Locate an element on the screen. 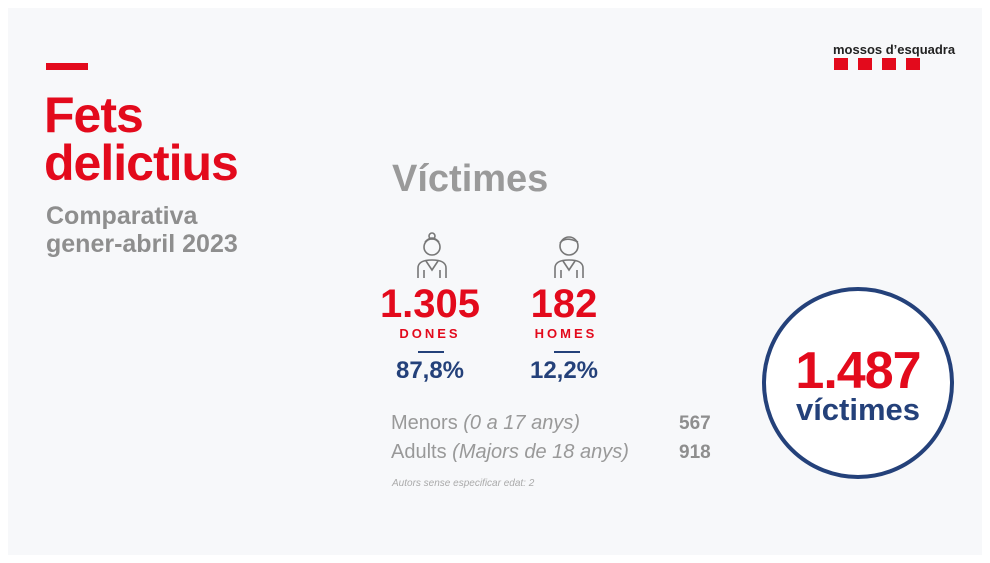 The height and width of the screenshot is (563, 990). woman-icon is located at coordinates (432, 255).